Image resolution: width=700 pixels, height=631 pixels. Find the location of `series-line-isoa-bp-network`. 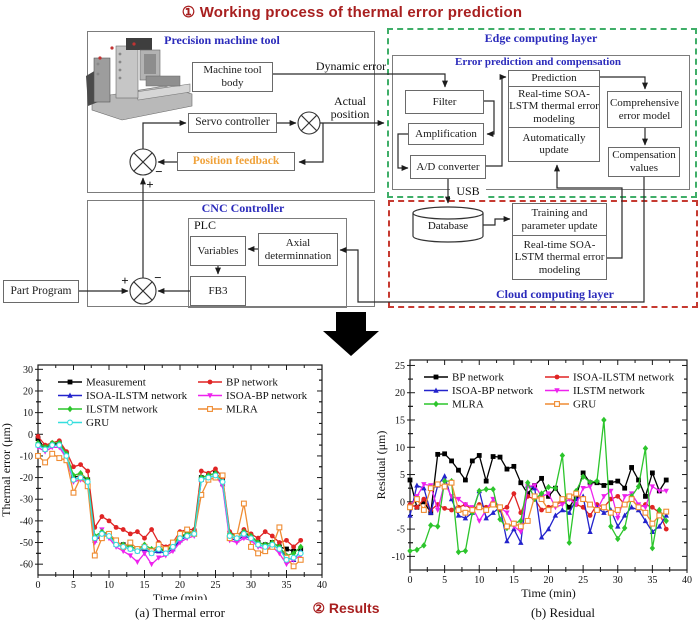

series-line-isoa-bp-network is located at coordinates (169, 506).